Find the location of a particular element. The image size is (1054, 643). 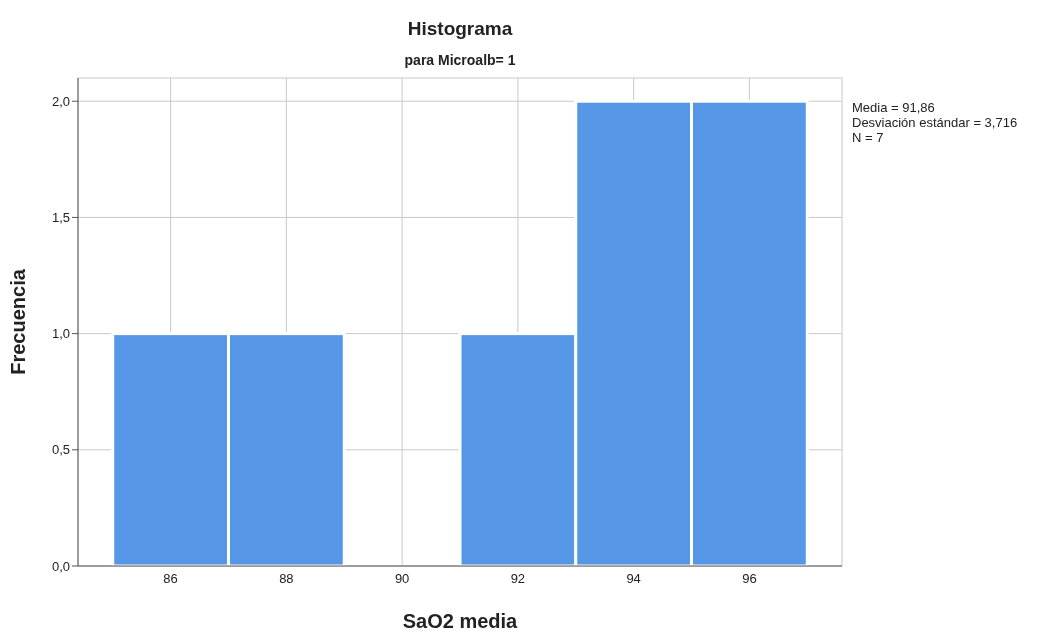

text: N = 7 is located at coordinates (868, 137).